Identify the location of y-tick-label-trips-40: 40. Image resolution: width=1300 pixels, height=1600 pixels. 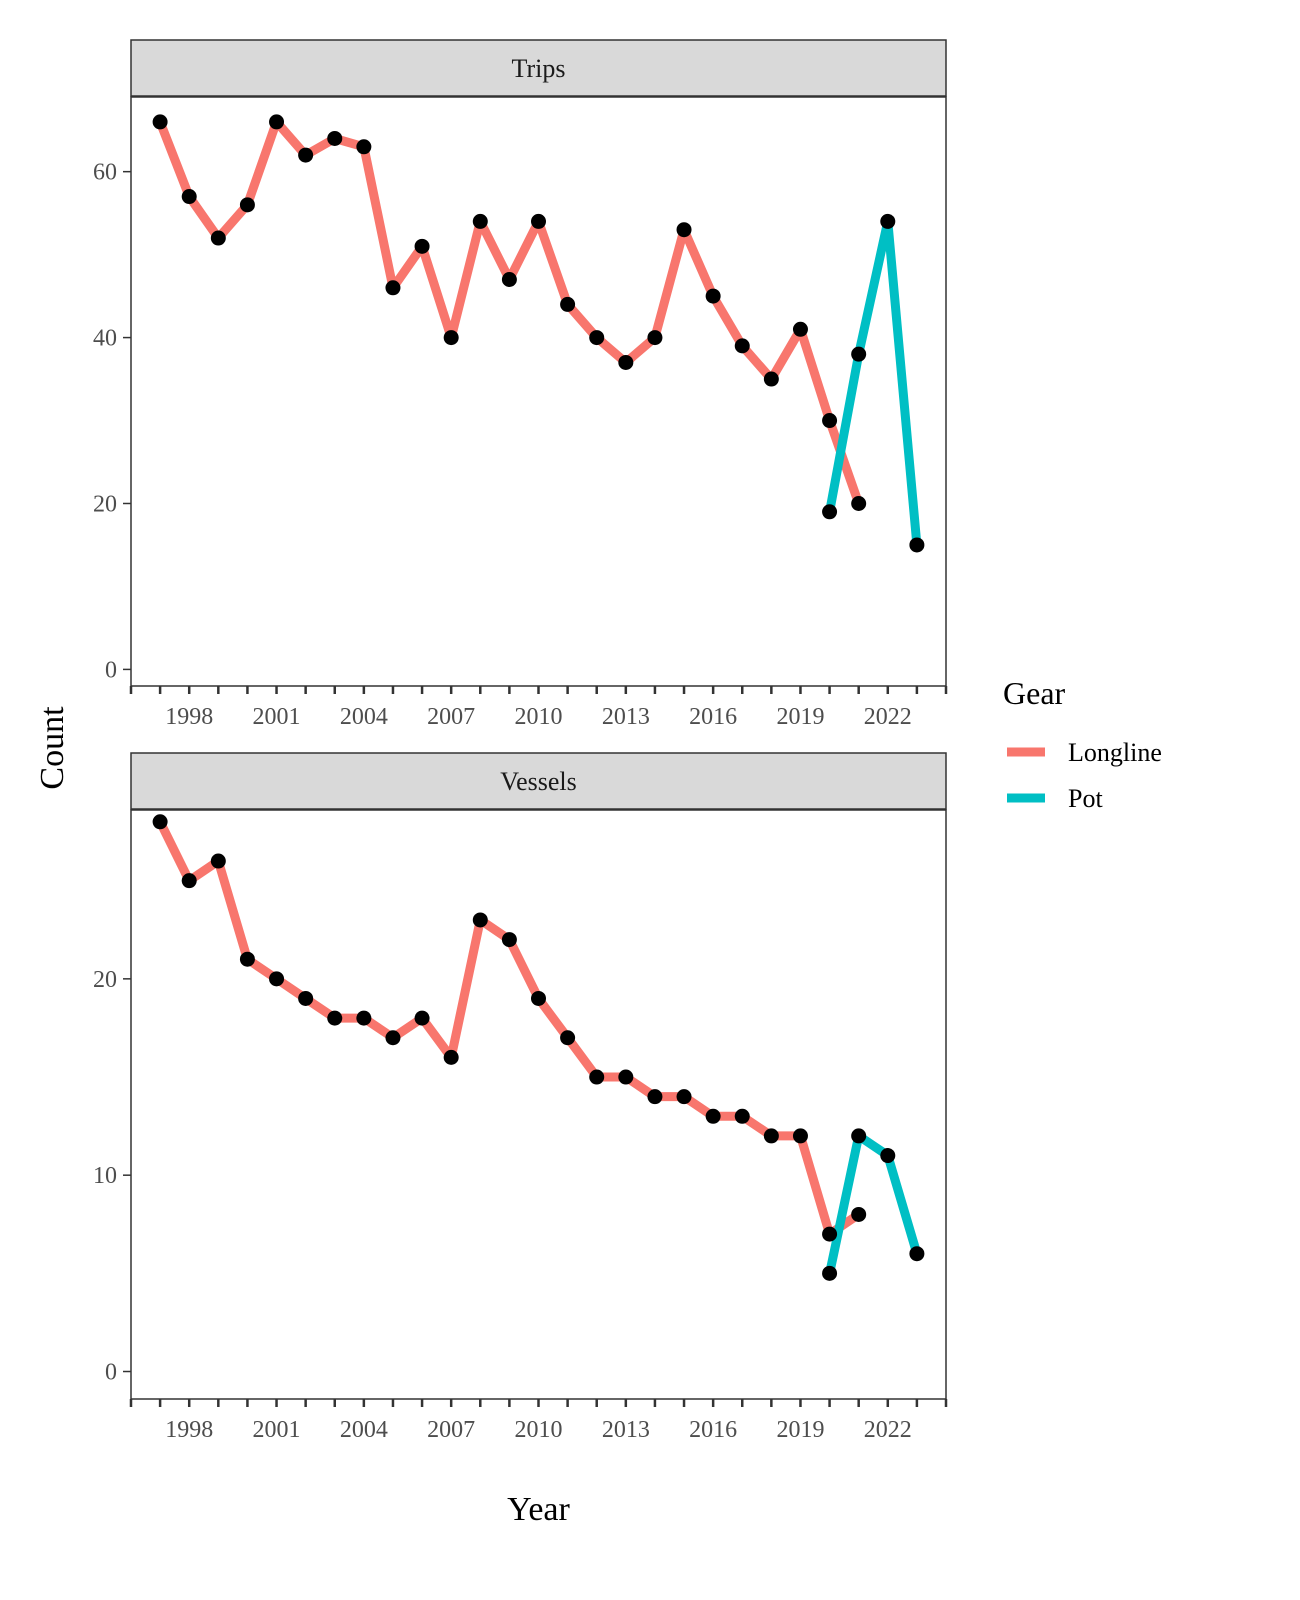
(105, 339).